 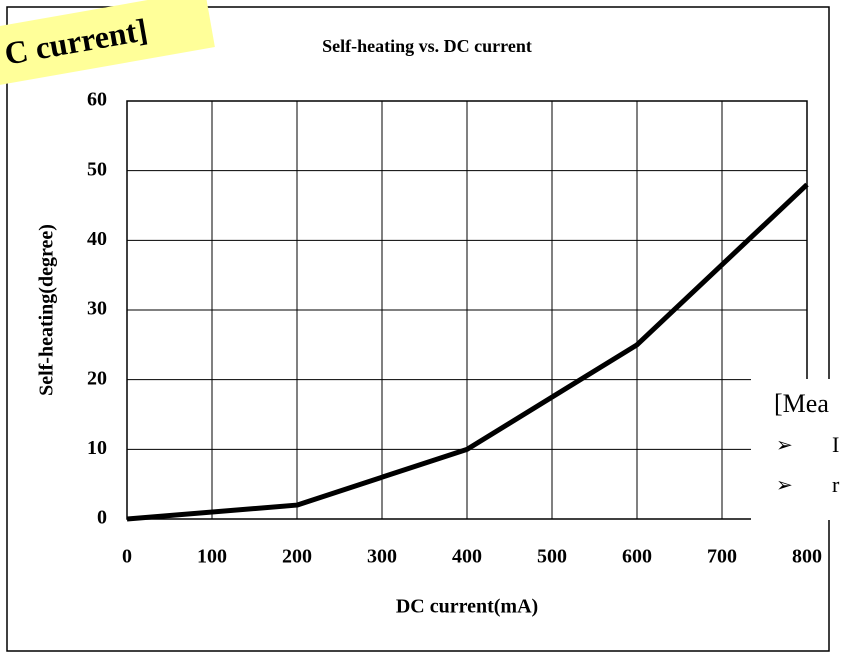 What do you see at coordinates (722, 557) in the screenshot?
I see `x-tick-label: 700` at bounding box center [722, 557].